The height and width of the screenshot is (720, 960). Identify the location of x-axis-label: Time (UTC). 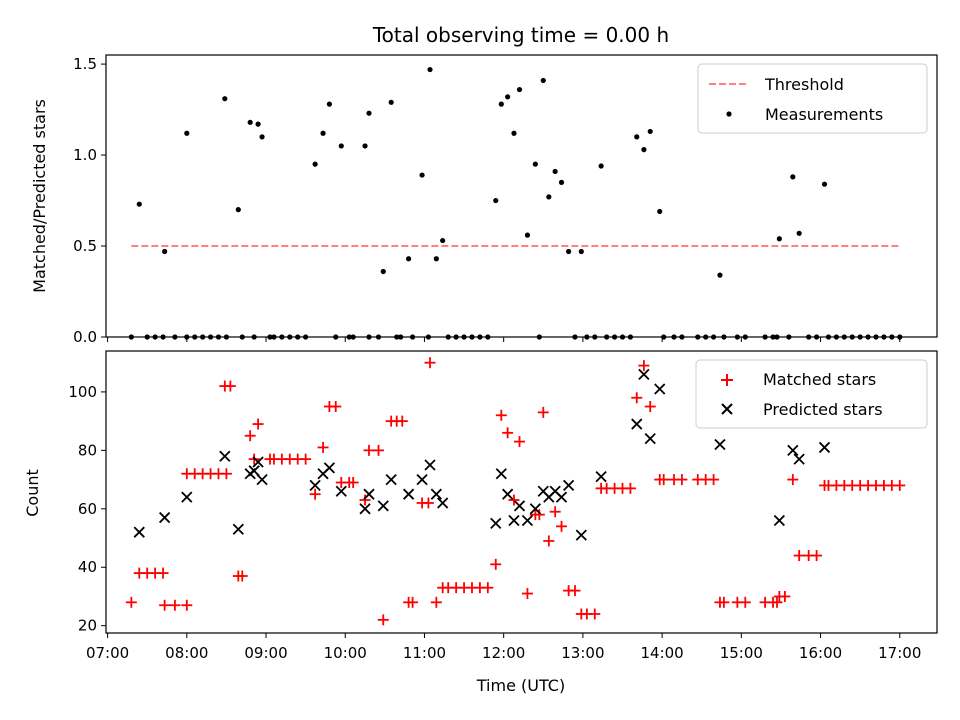
(520, 685).